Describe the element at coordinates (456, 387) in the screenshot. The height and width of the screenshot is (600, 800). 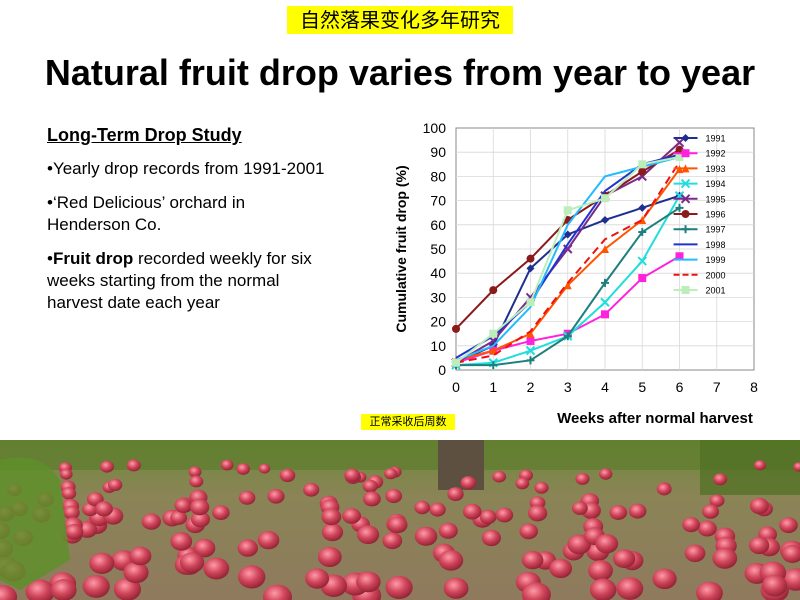
I see `x-tick-label: 0` at that location.